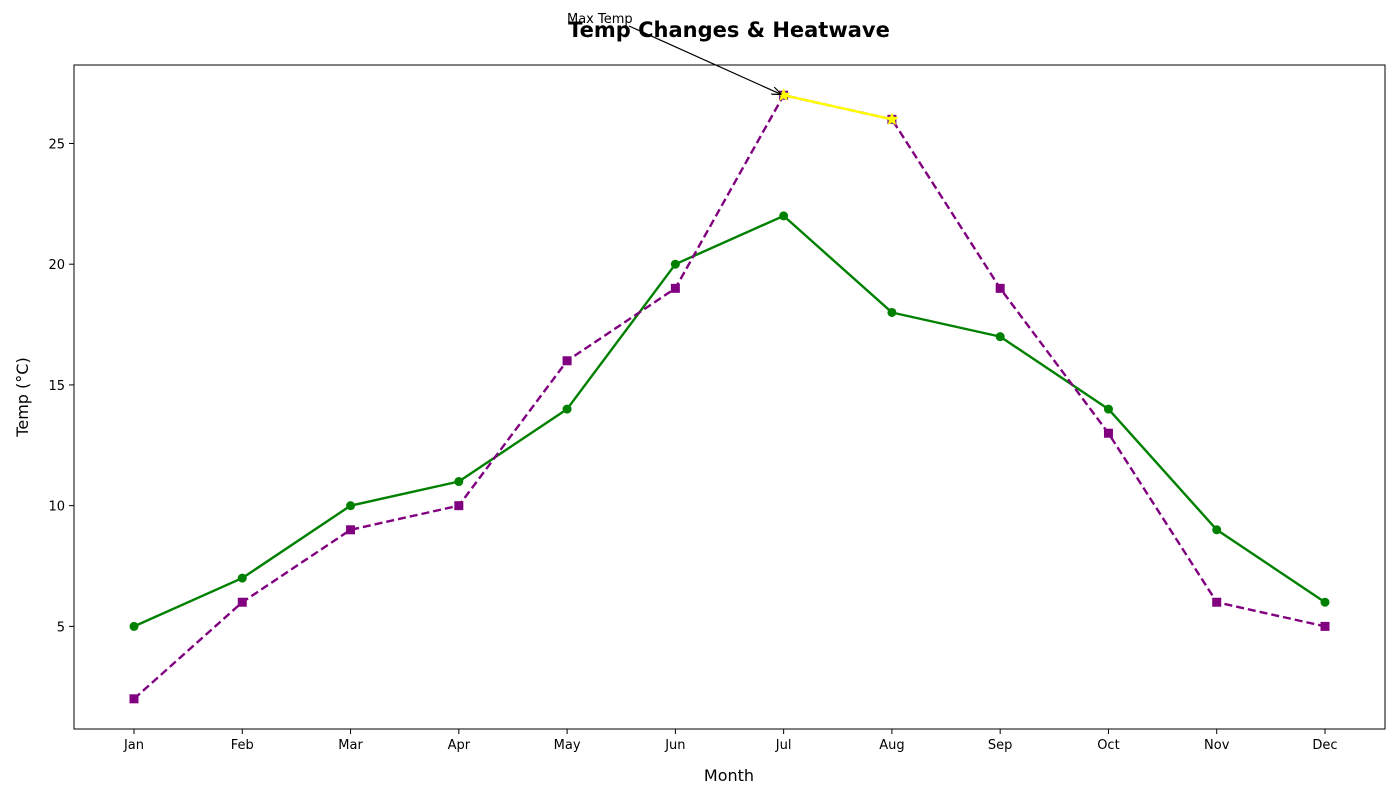 This screenshot has height=800, width=1400. What do you see at coordinates (1108, 745) in the screenshot?
I see `x-tick-label: Oct` at bounding box center [1108, 745].